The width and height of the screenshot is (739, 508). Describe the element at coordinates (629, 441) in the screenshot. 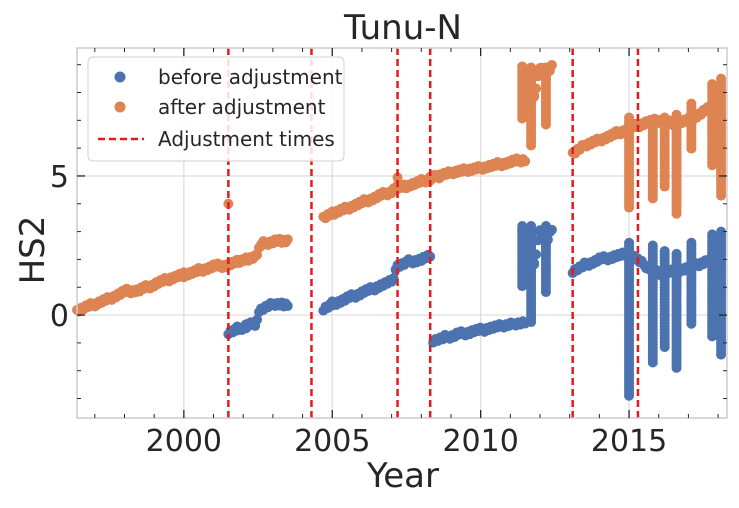

I see `x-tick-label: 2015` at that location.